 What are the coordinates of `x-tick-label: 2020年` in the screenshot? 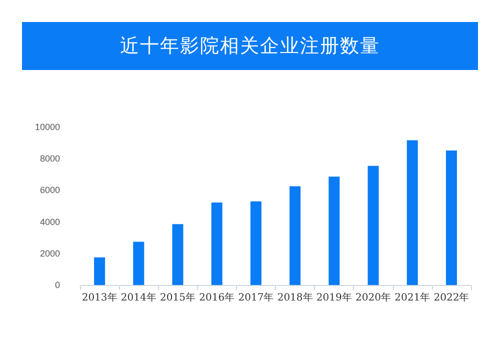 It's located at (373, 298).